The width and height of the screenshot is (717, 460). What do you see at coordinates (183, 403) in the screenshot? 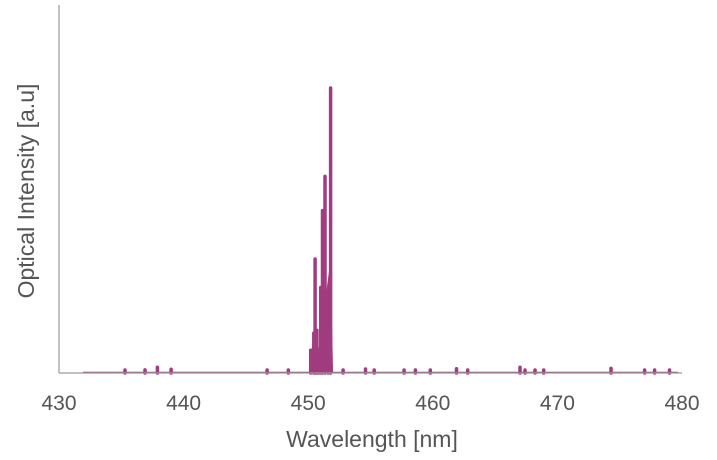
I see `x-tick-label: 440` at bounding box center [183, 403].